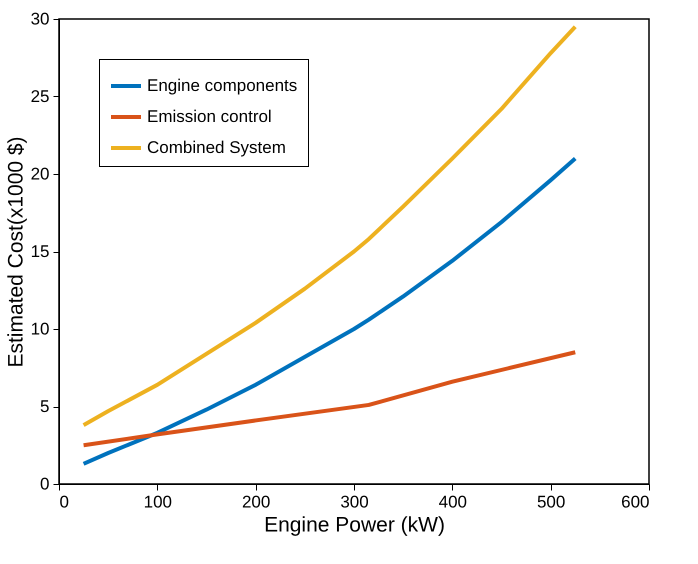  I want to click on legend-label: Emission control, so click(209, 116).